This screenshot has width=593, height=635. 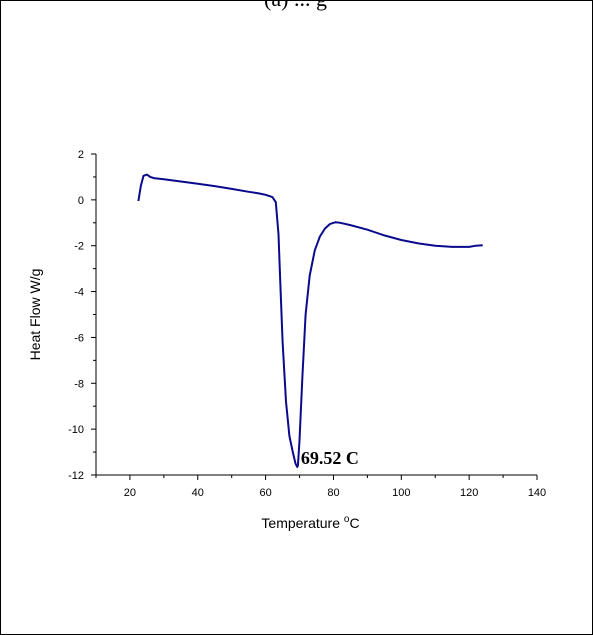 What do you see at coordinates (330, 458) in the screenshot?
I see `peak-annotation: 69.52 C` at bounding box center [330, 458].